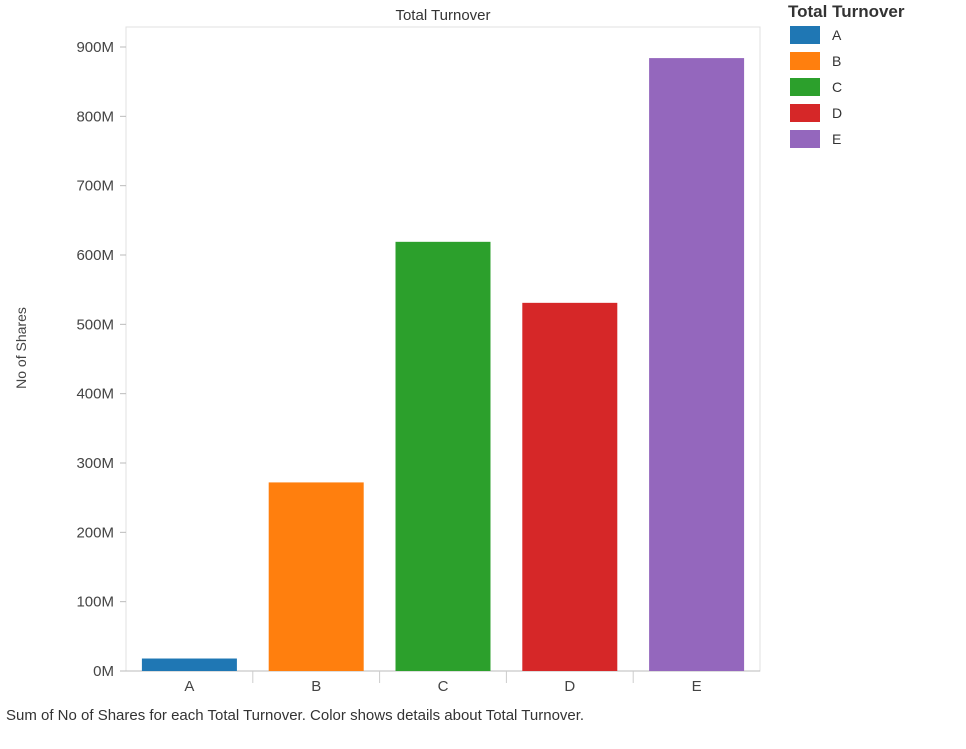  I want to click on legend-label: A, so click(837, 35).